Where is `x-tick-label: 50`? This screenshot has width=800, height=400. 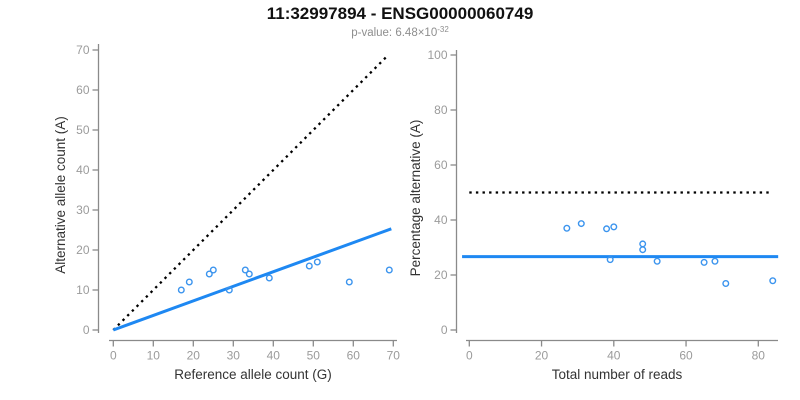 x-tick-label: 50 is located at coordinates (314, 356).